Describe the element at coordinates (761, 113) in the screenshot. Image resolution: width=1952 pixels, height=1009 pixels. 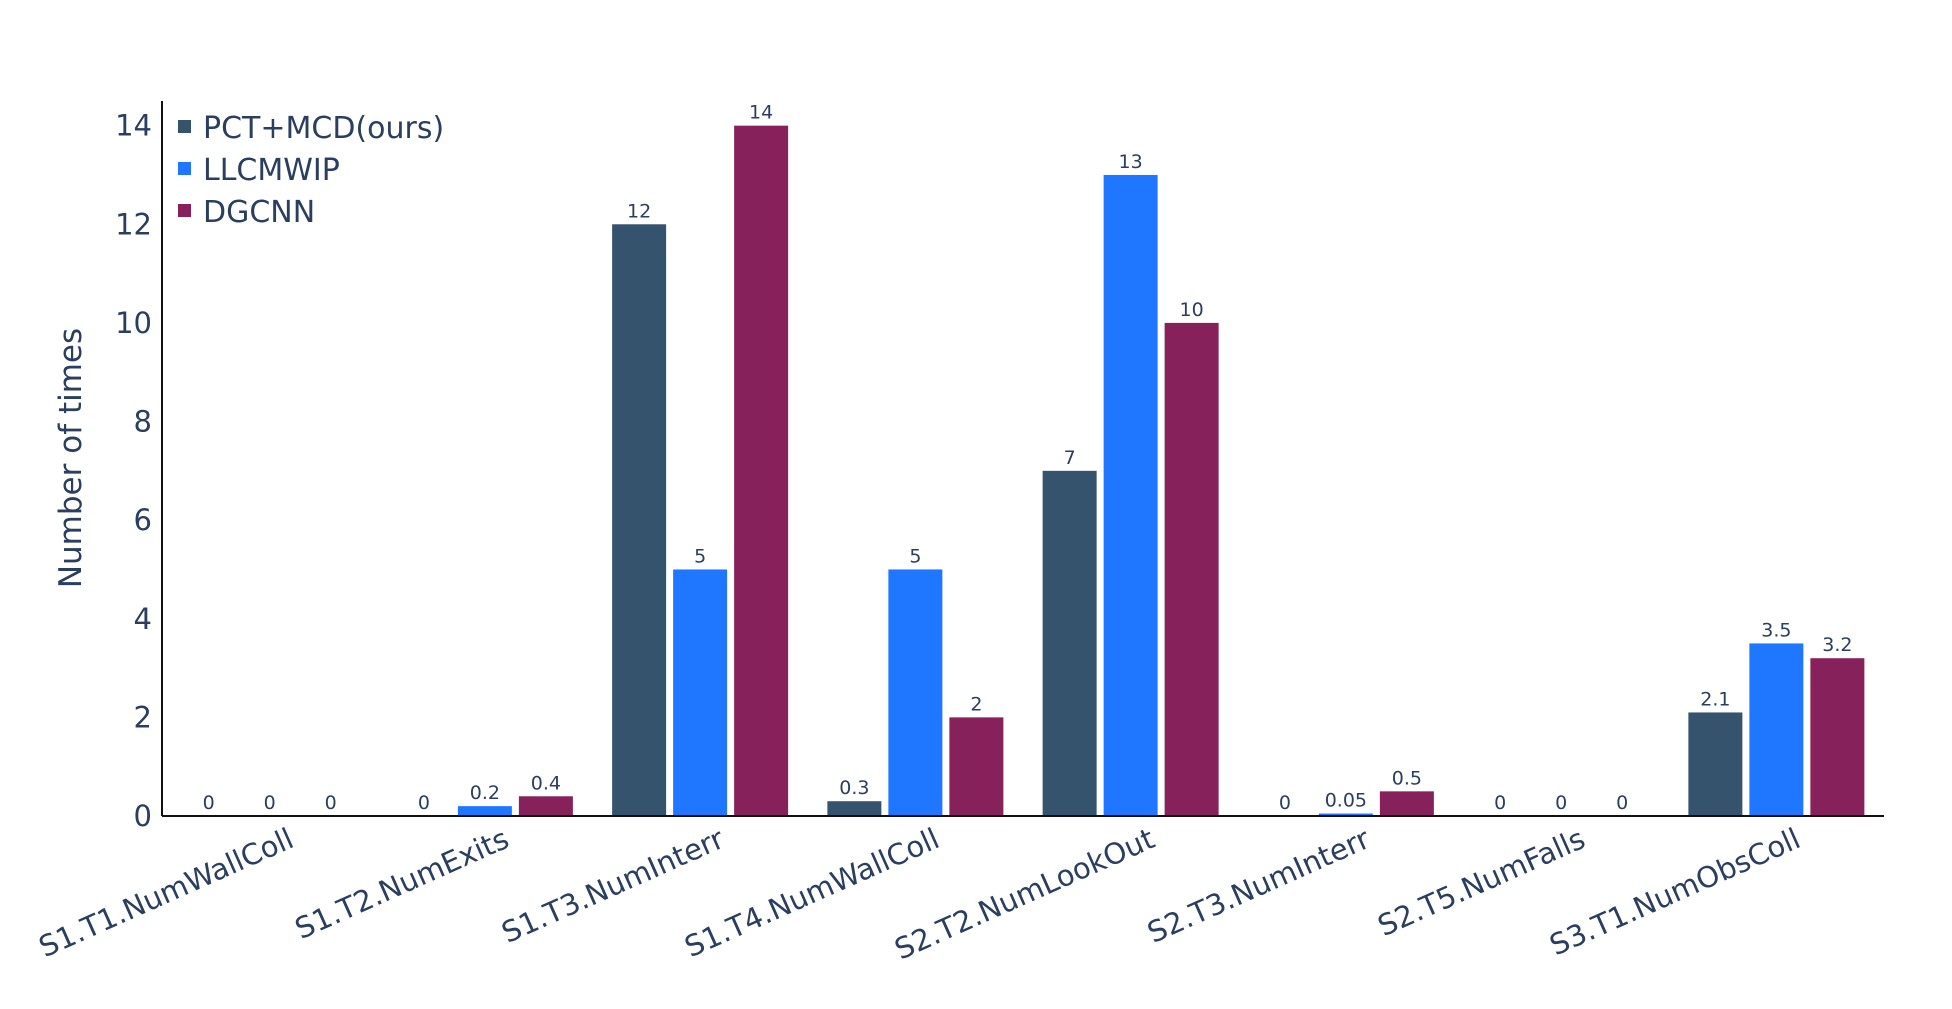
I see `data-label: 14` at that location.